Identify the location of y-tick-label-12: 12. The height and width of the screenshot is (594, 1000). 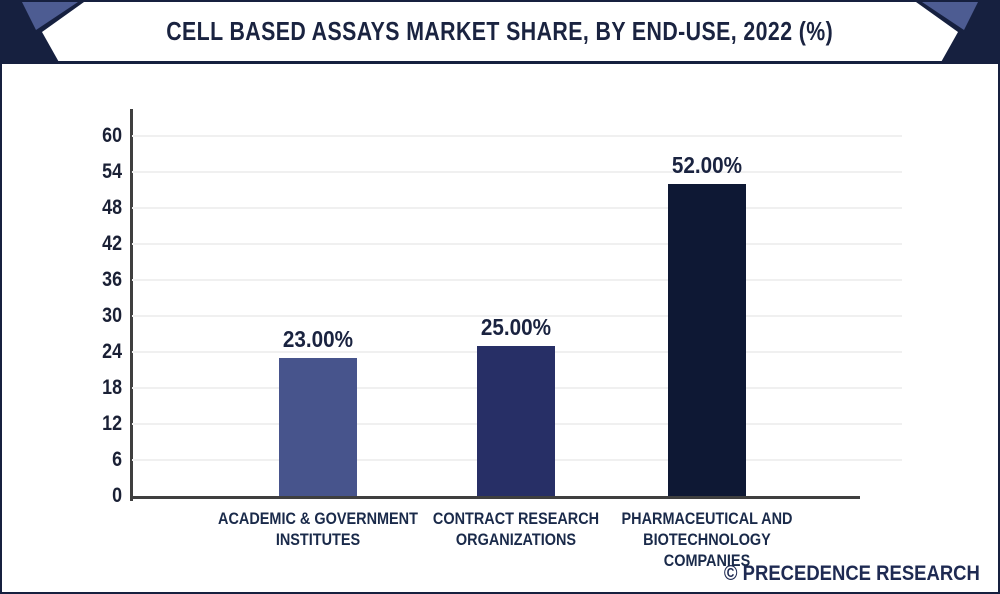
(112, 423).